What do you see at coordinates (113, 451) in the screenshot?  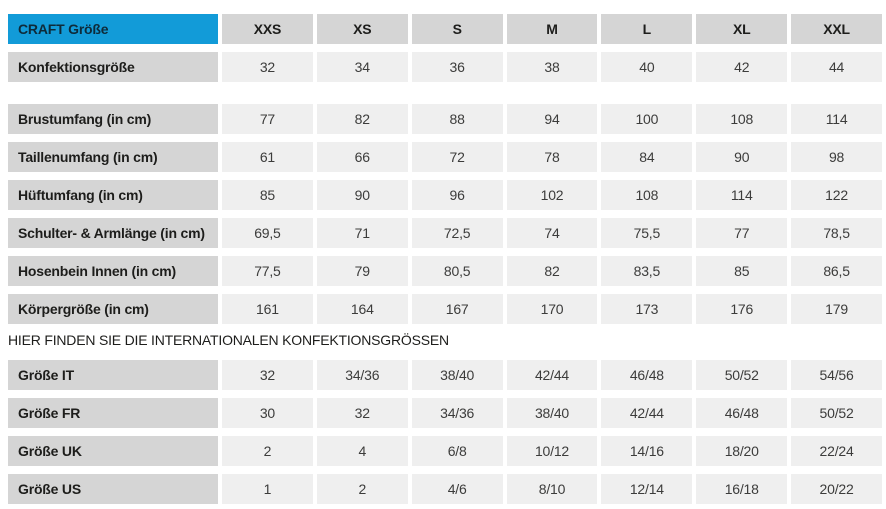 I see `row-label-cell: Größe UK` at bounding box center [113, 451].